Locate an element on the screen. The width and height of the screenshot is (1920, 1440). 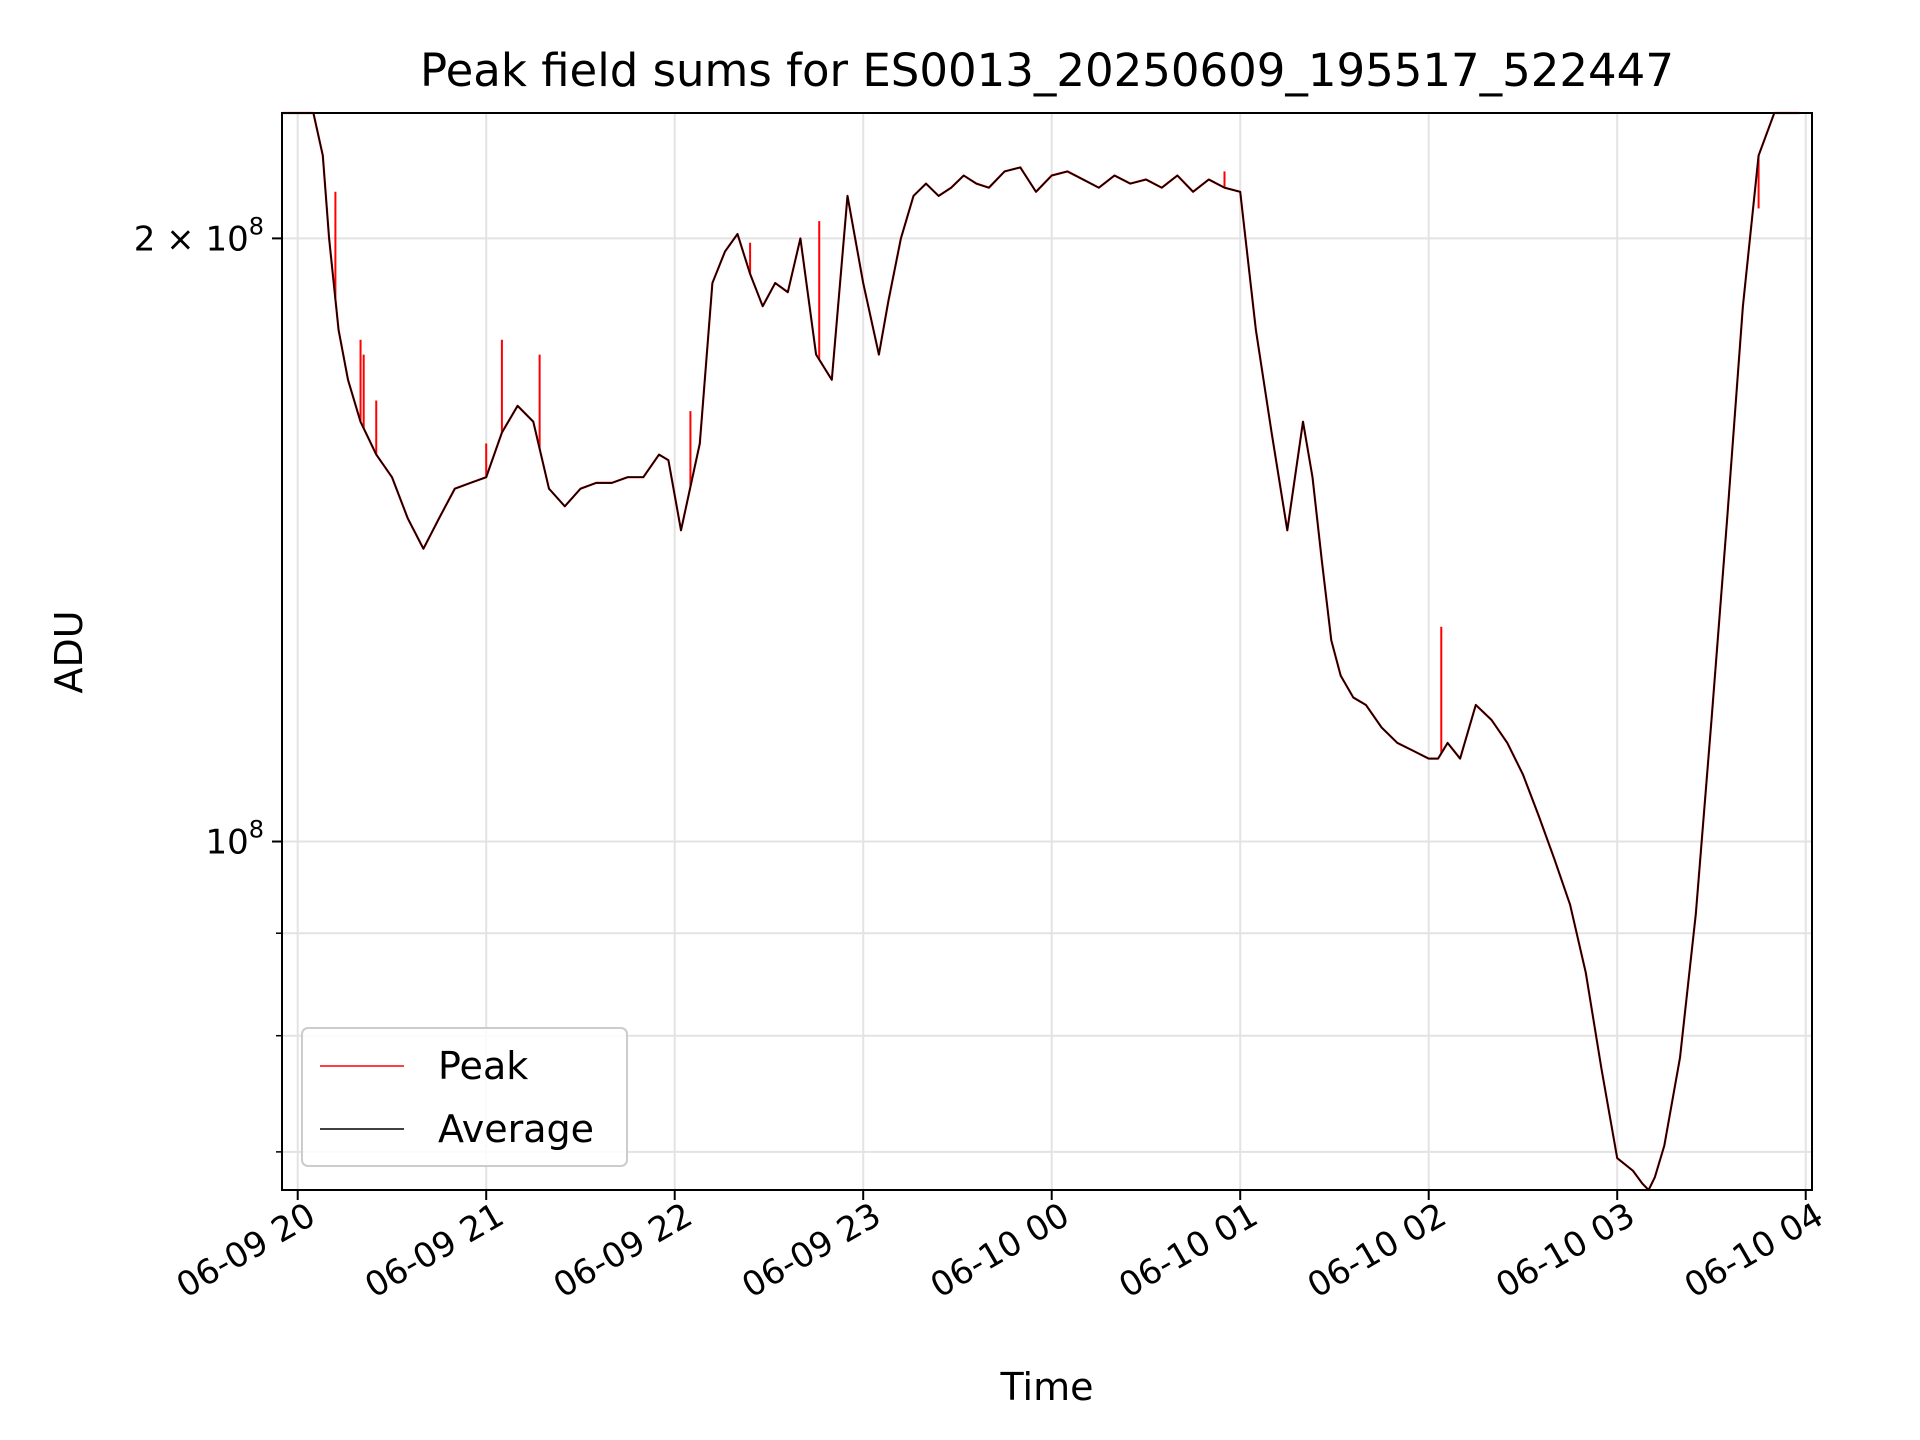
legend-box is located at coordinates (464, 1097).